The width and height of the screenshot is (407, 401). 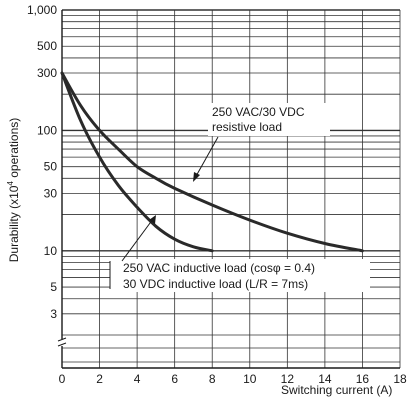 What do you see at coordinates (51, 251) in the screenshot?
I see `y-tick-label: 10` at bounding box center [51, 251].